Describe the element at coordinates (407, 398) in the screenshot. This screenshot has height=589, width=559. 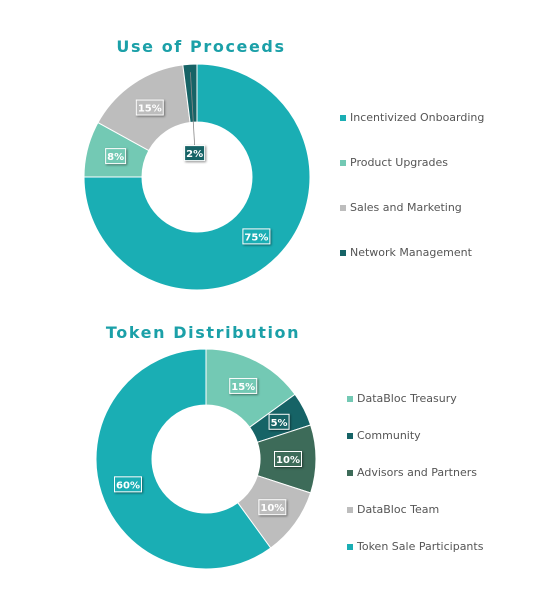
I see `legend-label: DataBloc Treasury` at that location.